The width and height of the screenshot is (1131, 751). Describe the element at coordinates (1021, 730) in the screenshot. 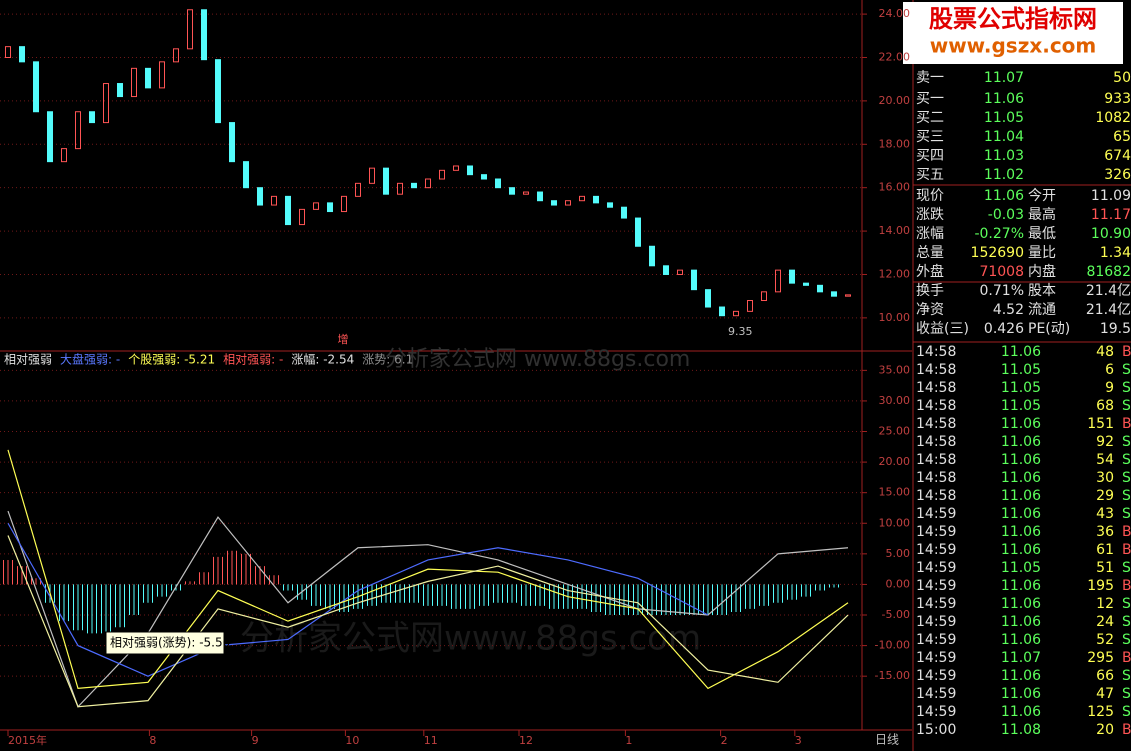

I see `quote-cell: 11.08` at that location.